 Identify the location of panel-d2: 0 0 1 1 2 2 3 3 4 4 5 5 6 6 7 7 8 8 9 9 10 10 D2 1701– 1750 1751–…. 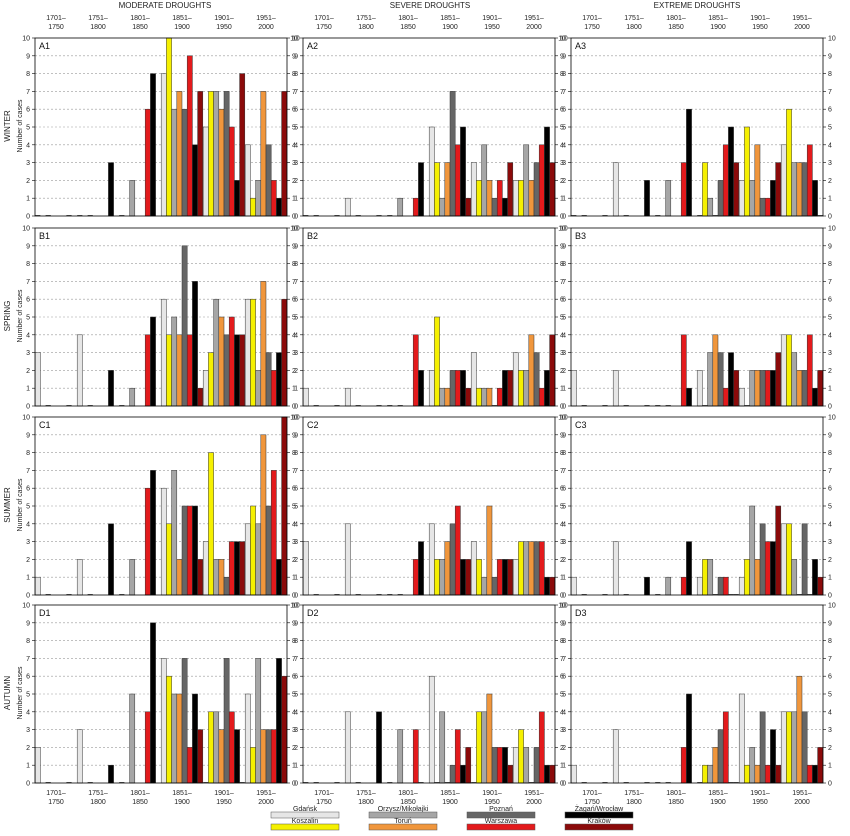
(429, 705).